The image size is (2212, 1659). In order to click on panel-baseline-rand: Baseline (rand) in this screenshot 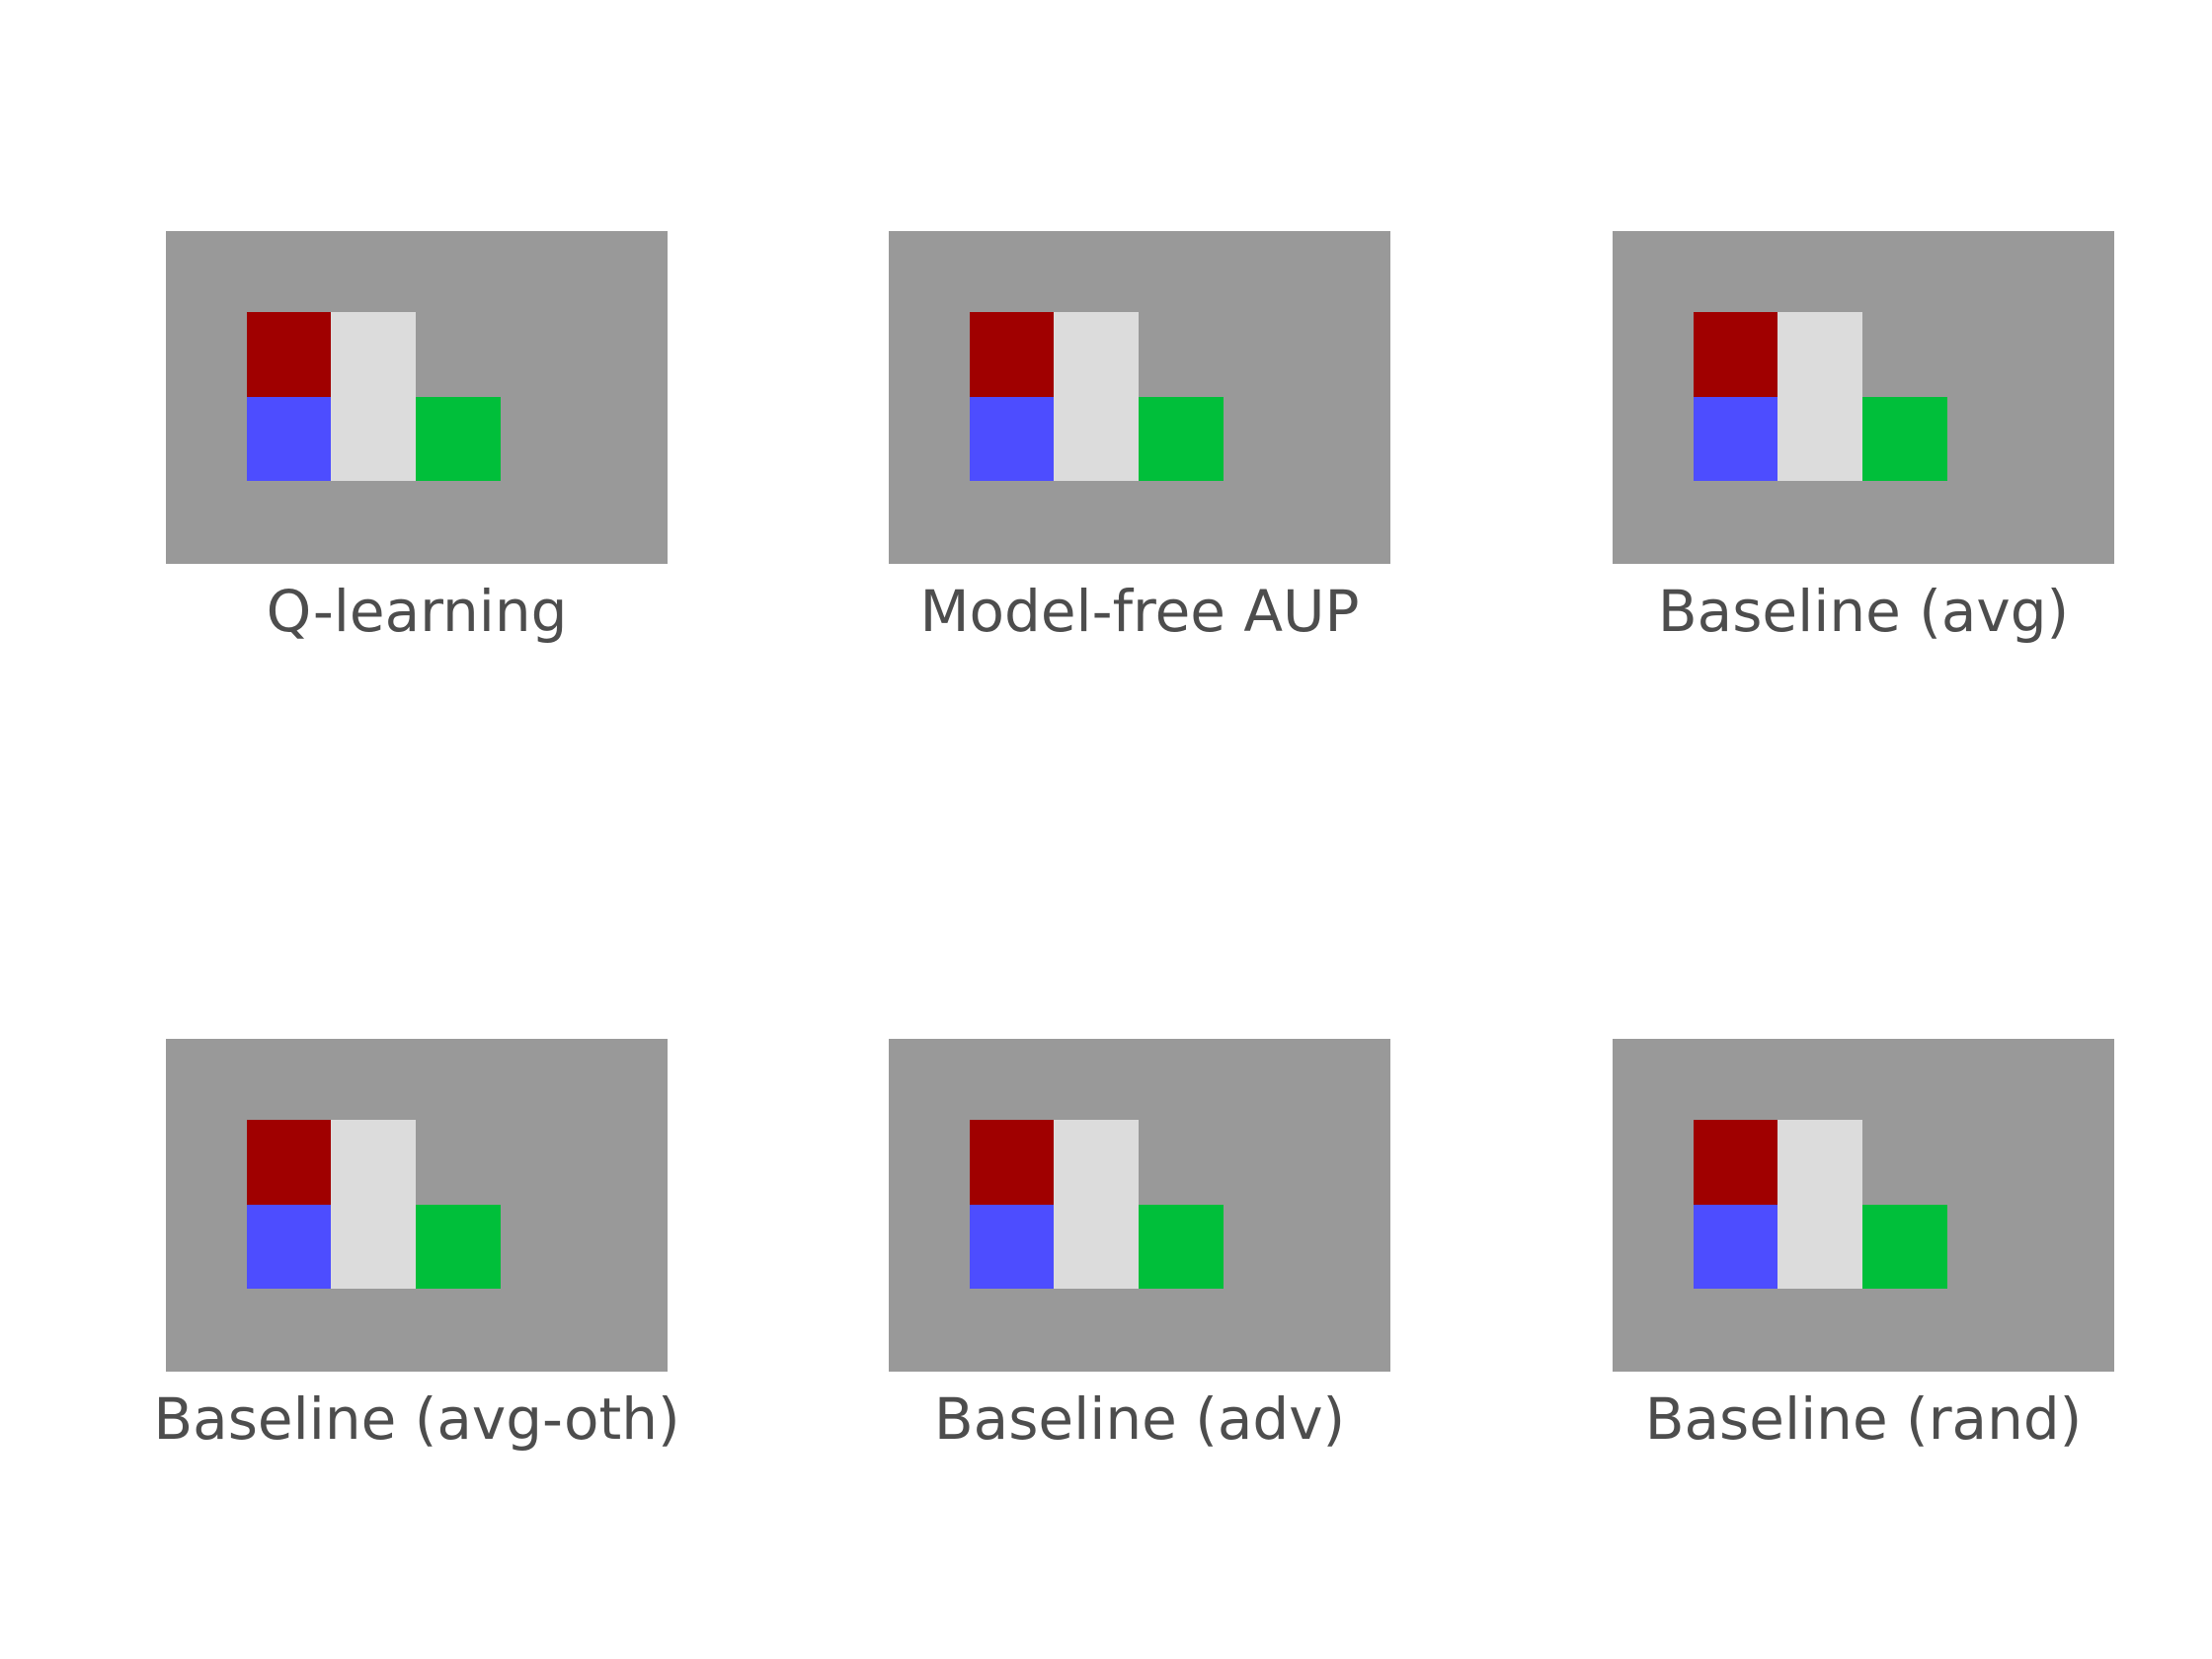, I will do `click(1842, 1256)`.